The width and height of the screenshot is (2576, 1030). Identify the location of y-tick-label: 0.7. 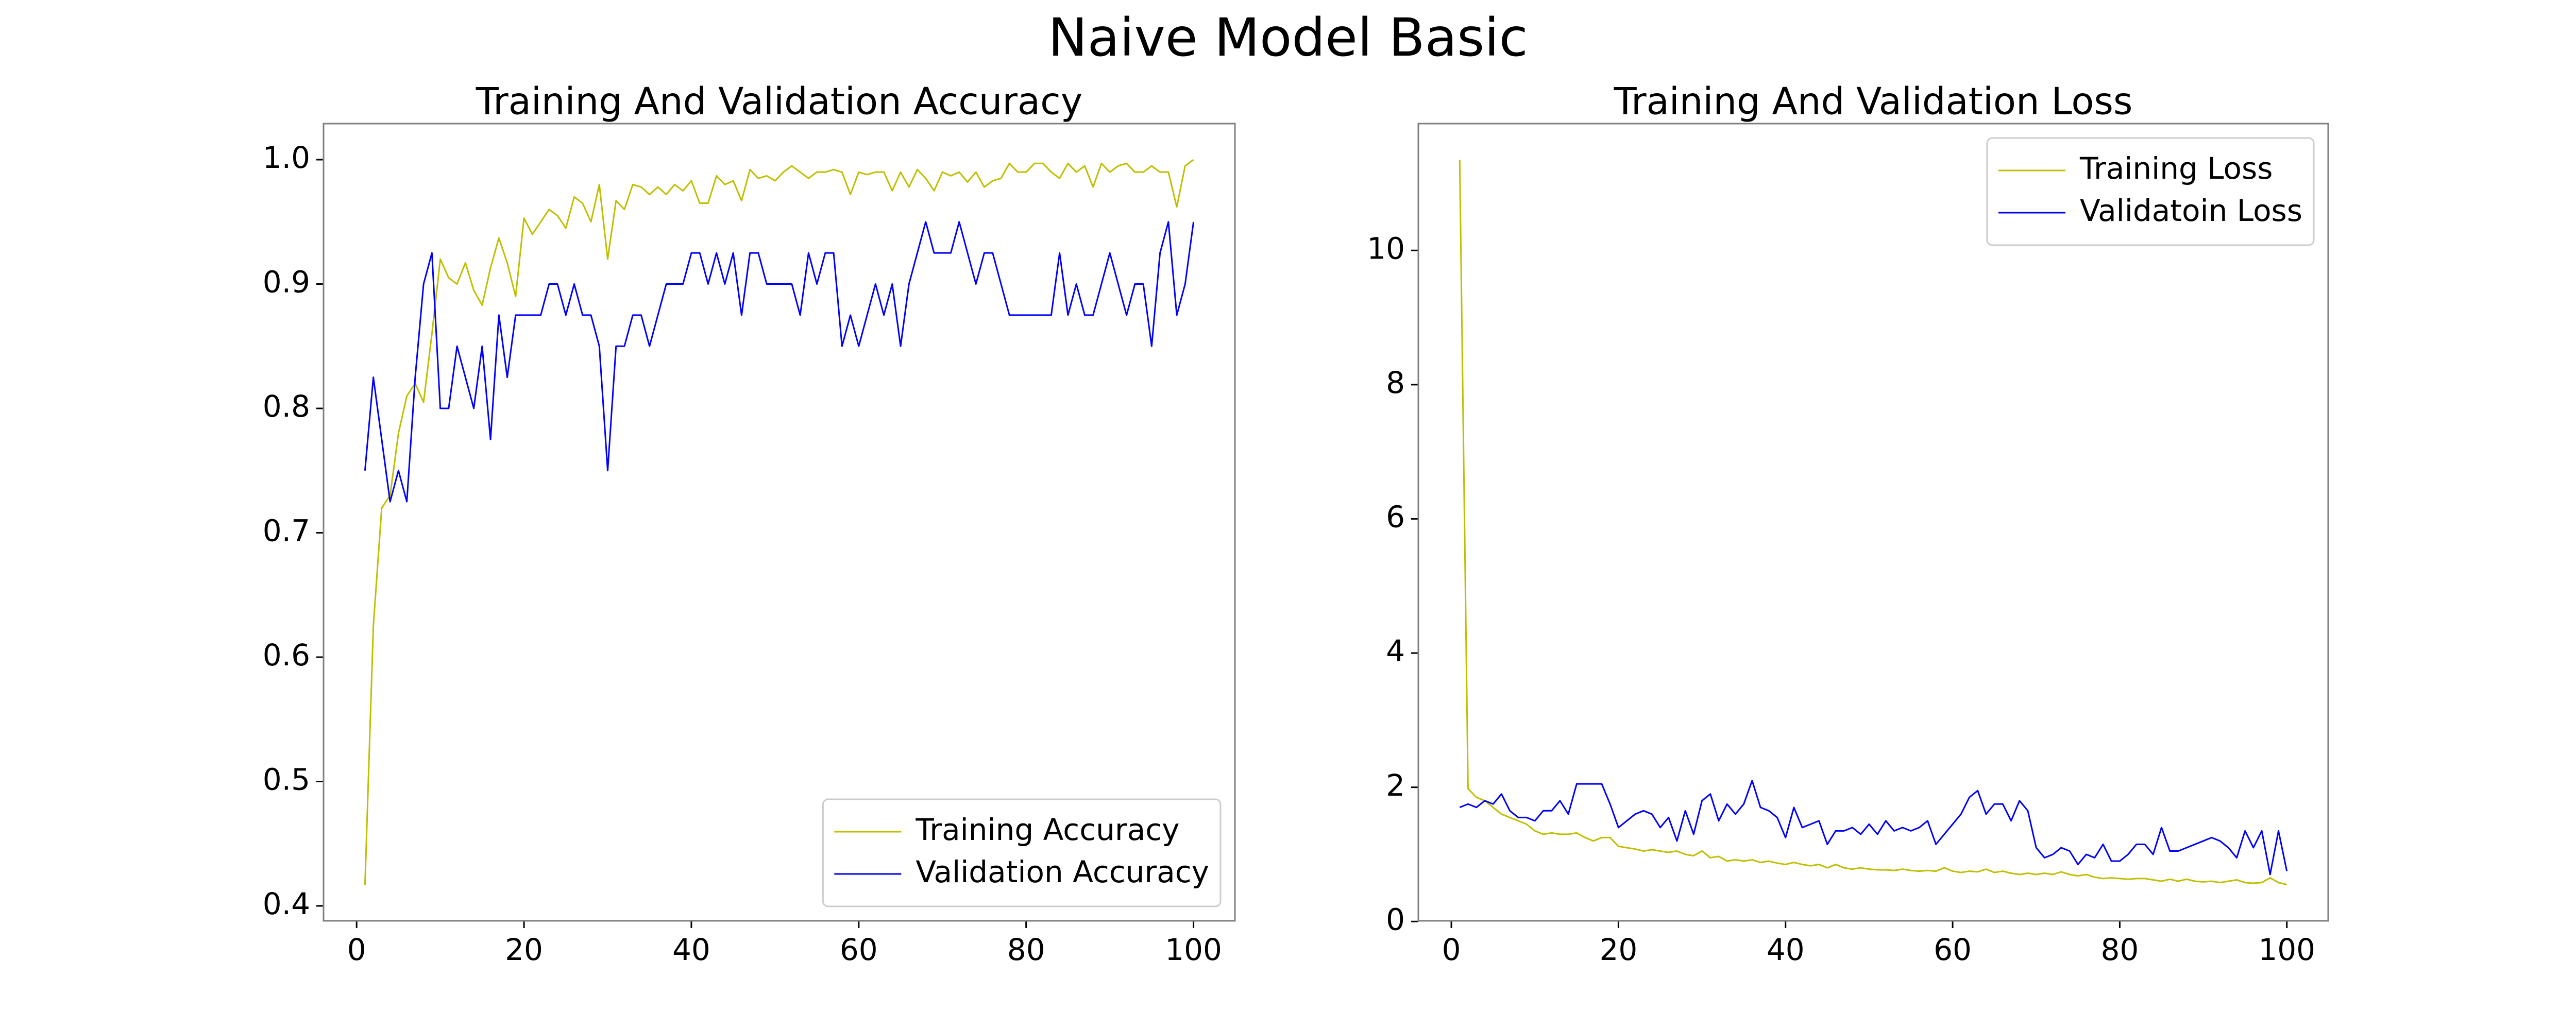
(286, 530).